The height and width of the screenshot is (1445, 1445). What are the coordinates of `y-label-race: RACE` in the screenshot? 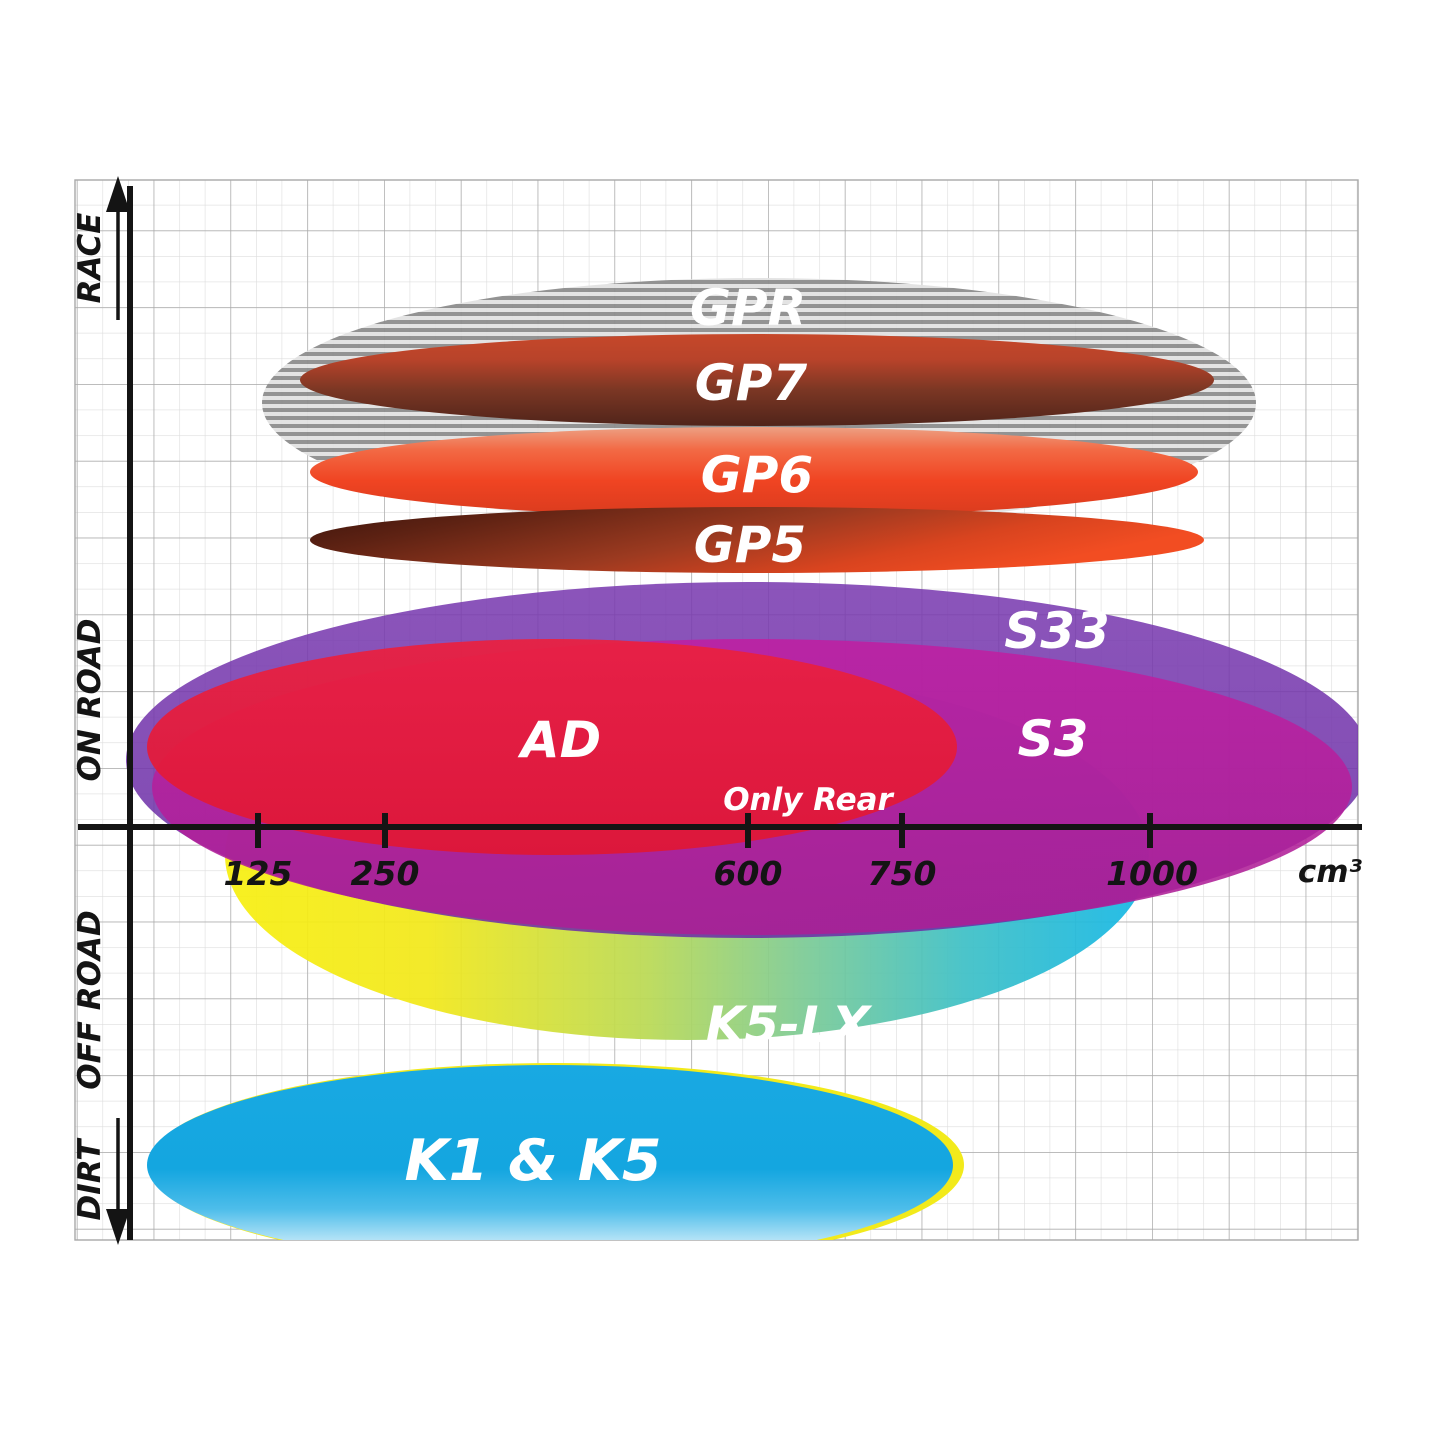 It's located at (90, 258).